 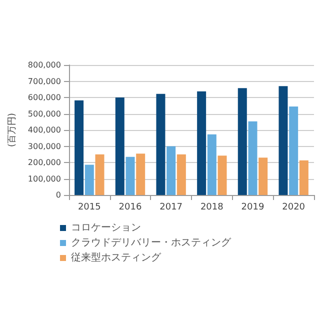 I want to click on x-tick-label: 2020, so click(x=294, y=207).